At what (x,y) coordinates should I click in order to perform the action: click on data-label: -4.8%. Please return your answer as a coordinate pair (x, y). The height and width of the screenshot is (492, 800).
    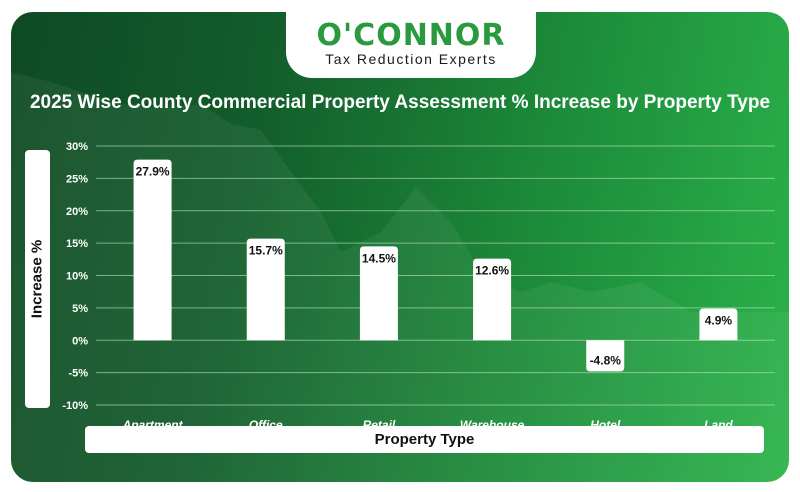
    Looking at the image, I should click on (606, 360).